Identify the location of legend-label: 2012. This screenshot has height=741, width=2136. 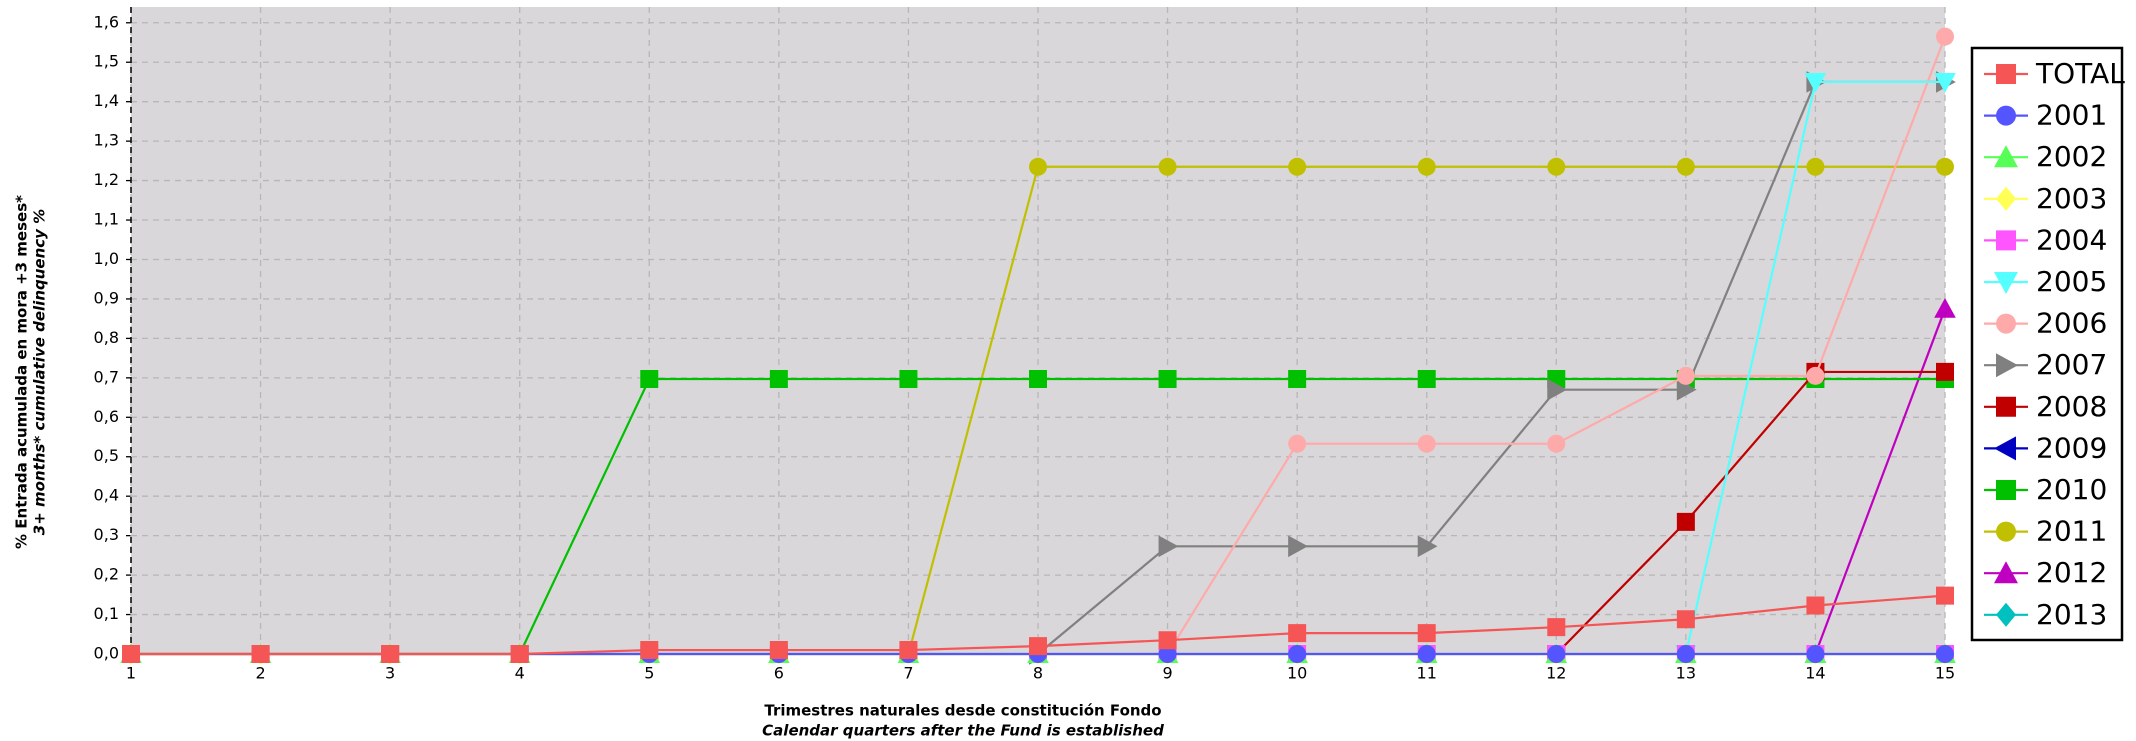
(2071, 572).